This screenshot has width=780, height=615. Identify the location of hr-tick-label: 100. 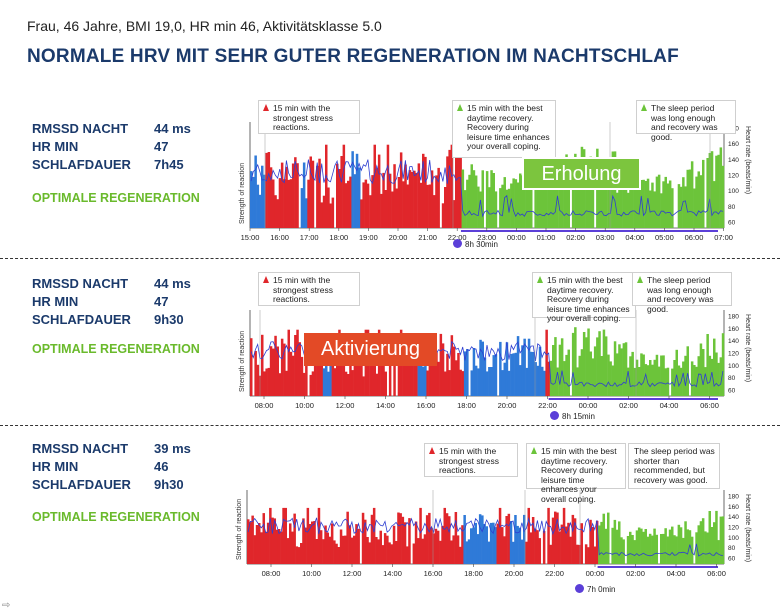
(733, 366).